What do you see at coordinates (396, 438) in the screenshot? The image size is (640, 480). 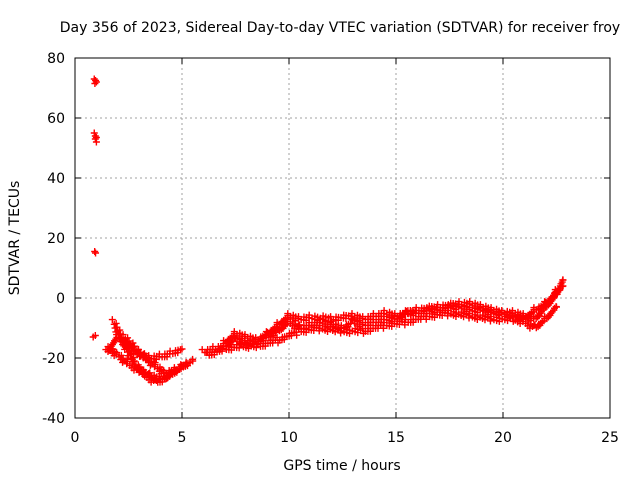 I see `x-tick-label: 15` at bounding box center [396, 438].